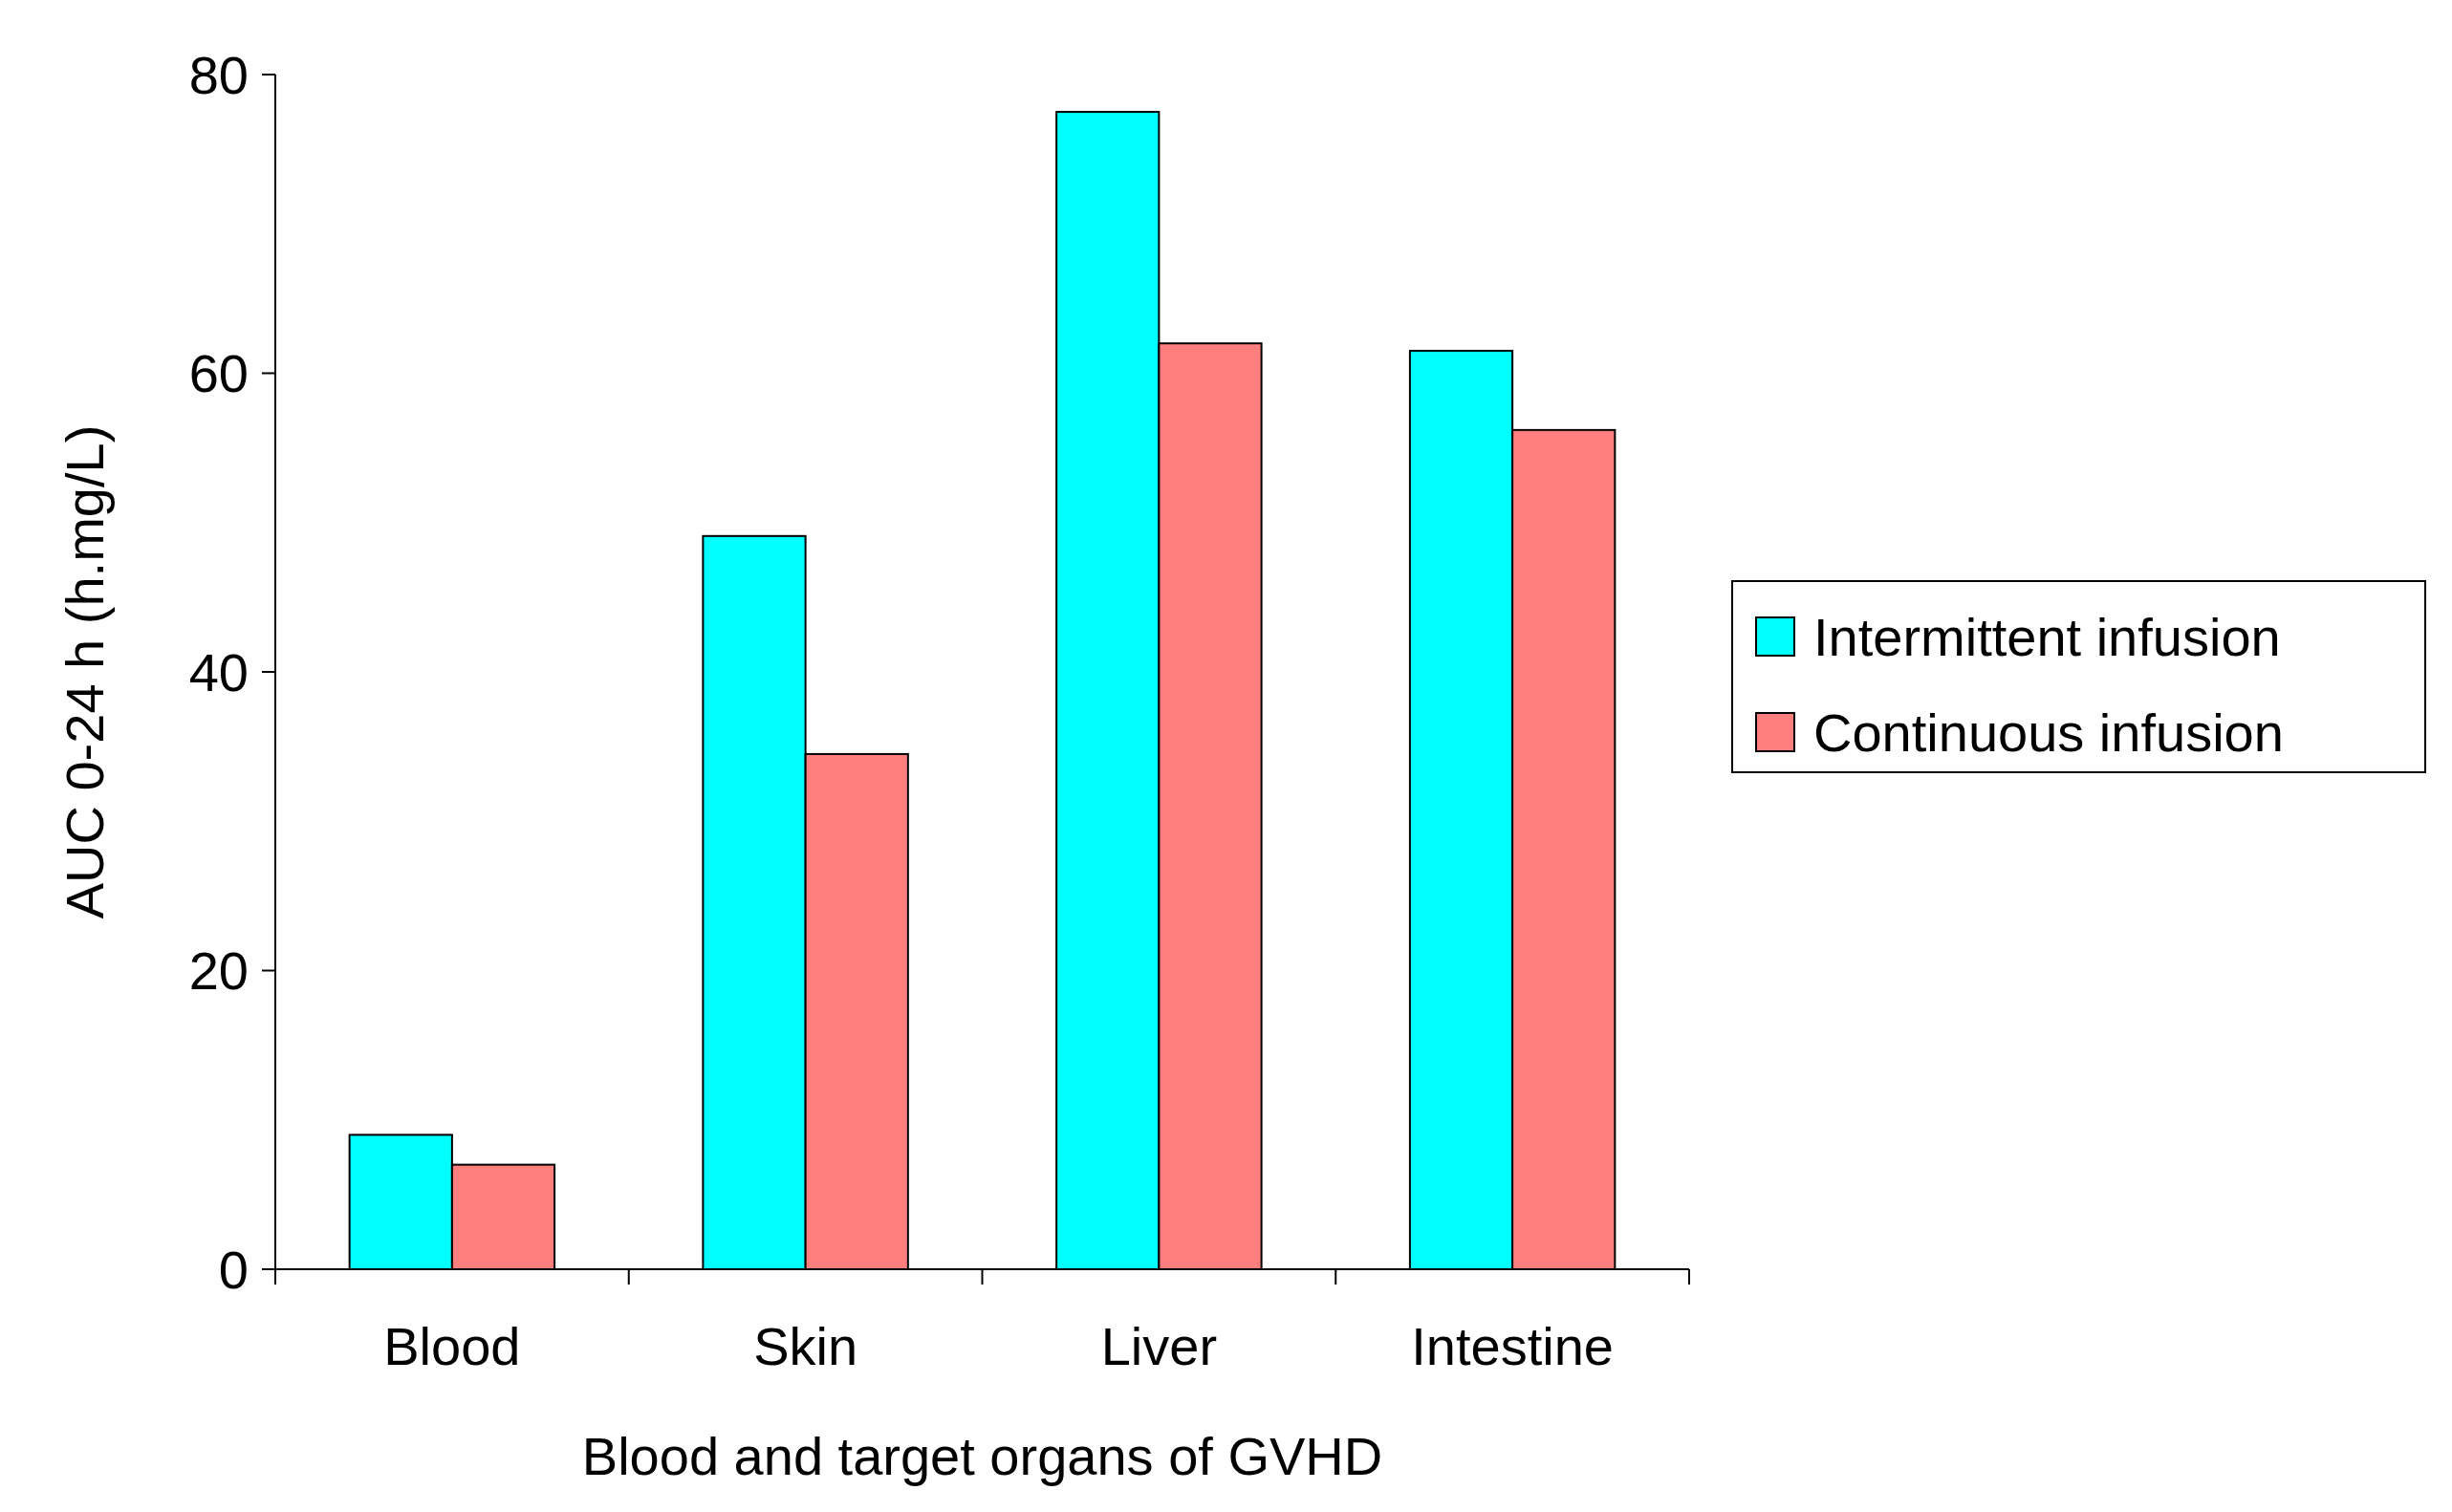  Describe the element at coordinates (218, 74) in the screenshot. I see `y-tick-label: 80` at that location.